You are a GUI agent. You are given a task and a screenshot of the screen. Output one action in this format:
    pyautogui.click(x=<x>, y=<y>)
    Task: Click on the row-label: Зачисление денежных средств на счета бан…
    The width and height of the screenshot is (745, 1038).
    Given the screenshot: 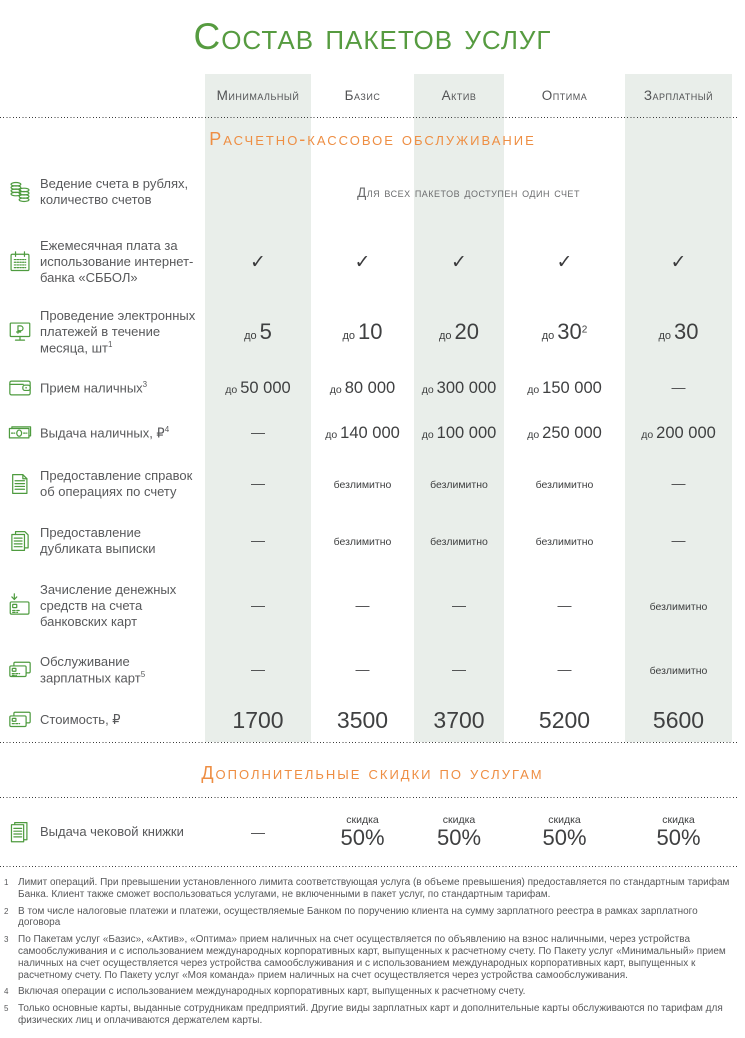 What is the action you would take?
    pyautogui.click(x=108, y=605)
    